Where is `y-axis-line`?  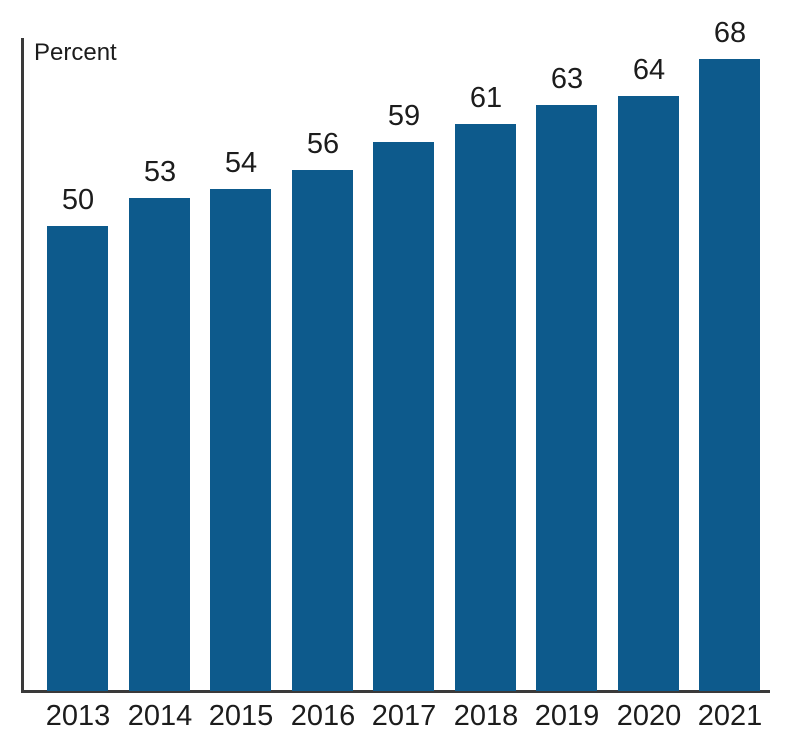 y-axis-line is located at coordinates (22, 365).